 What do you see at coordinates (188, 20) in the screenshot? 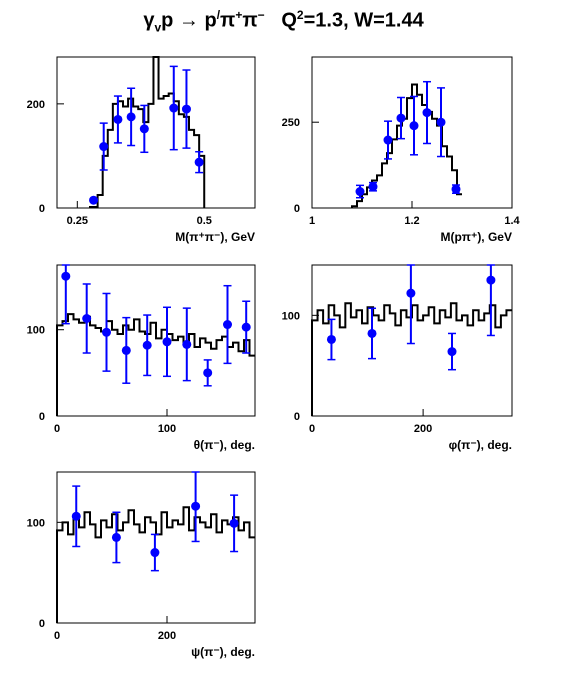
I see `title-arrow: →` at bounding box center [188, 20].